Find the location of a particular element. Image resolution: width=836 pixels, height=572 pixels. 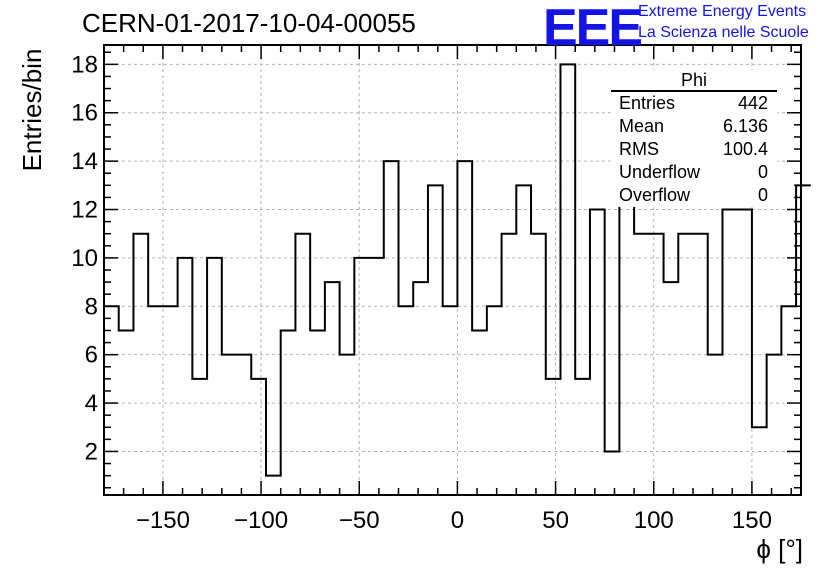

x-tick-labels: −150 −100 −50 0 50 100 150 is located at coordinates (454, 520).